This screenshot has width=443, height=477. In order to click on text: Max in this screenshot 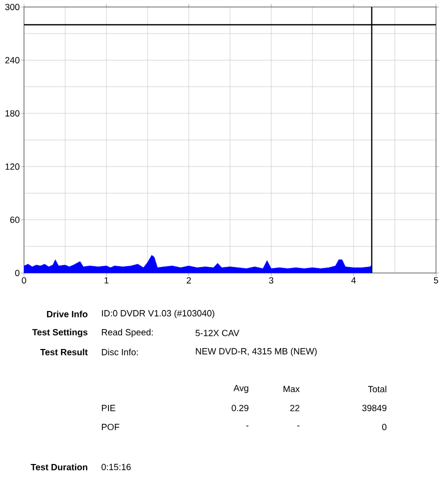, I will do `click(292, 389)`.